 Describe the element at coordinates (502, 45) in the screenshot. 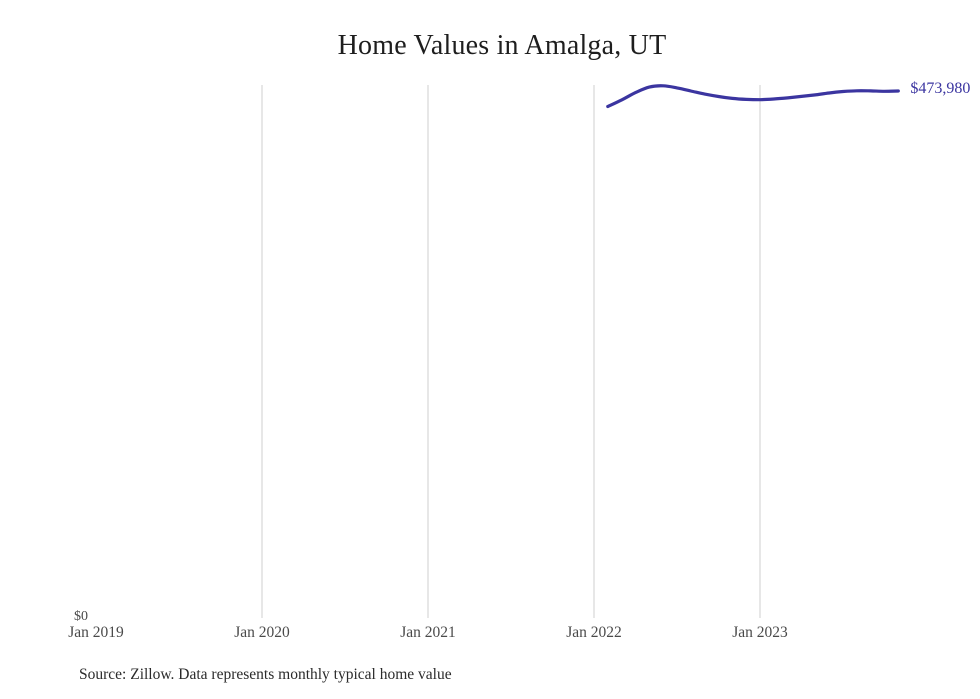

I see `chart-title: Home Values in Amalga, UT` at that location.